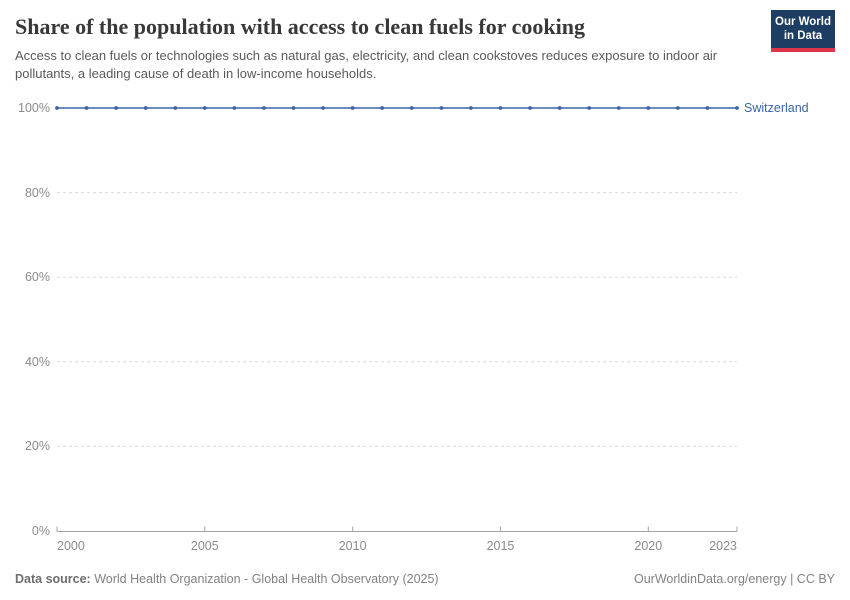 The image size is (850, 600). I want to click on y-axis-tick-label-20: 20%, so click(37, 446).